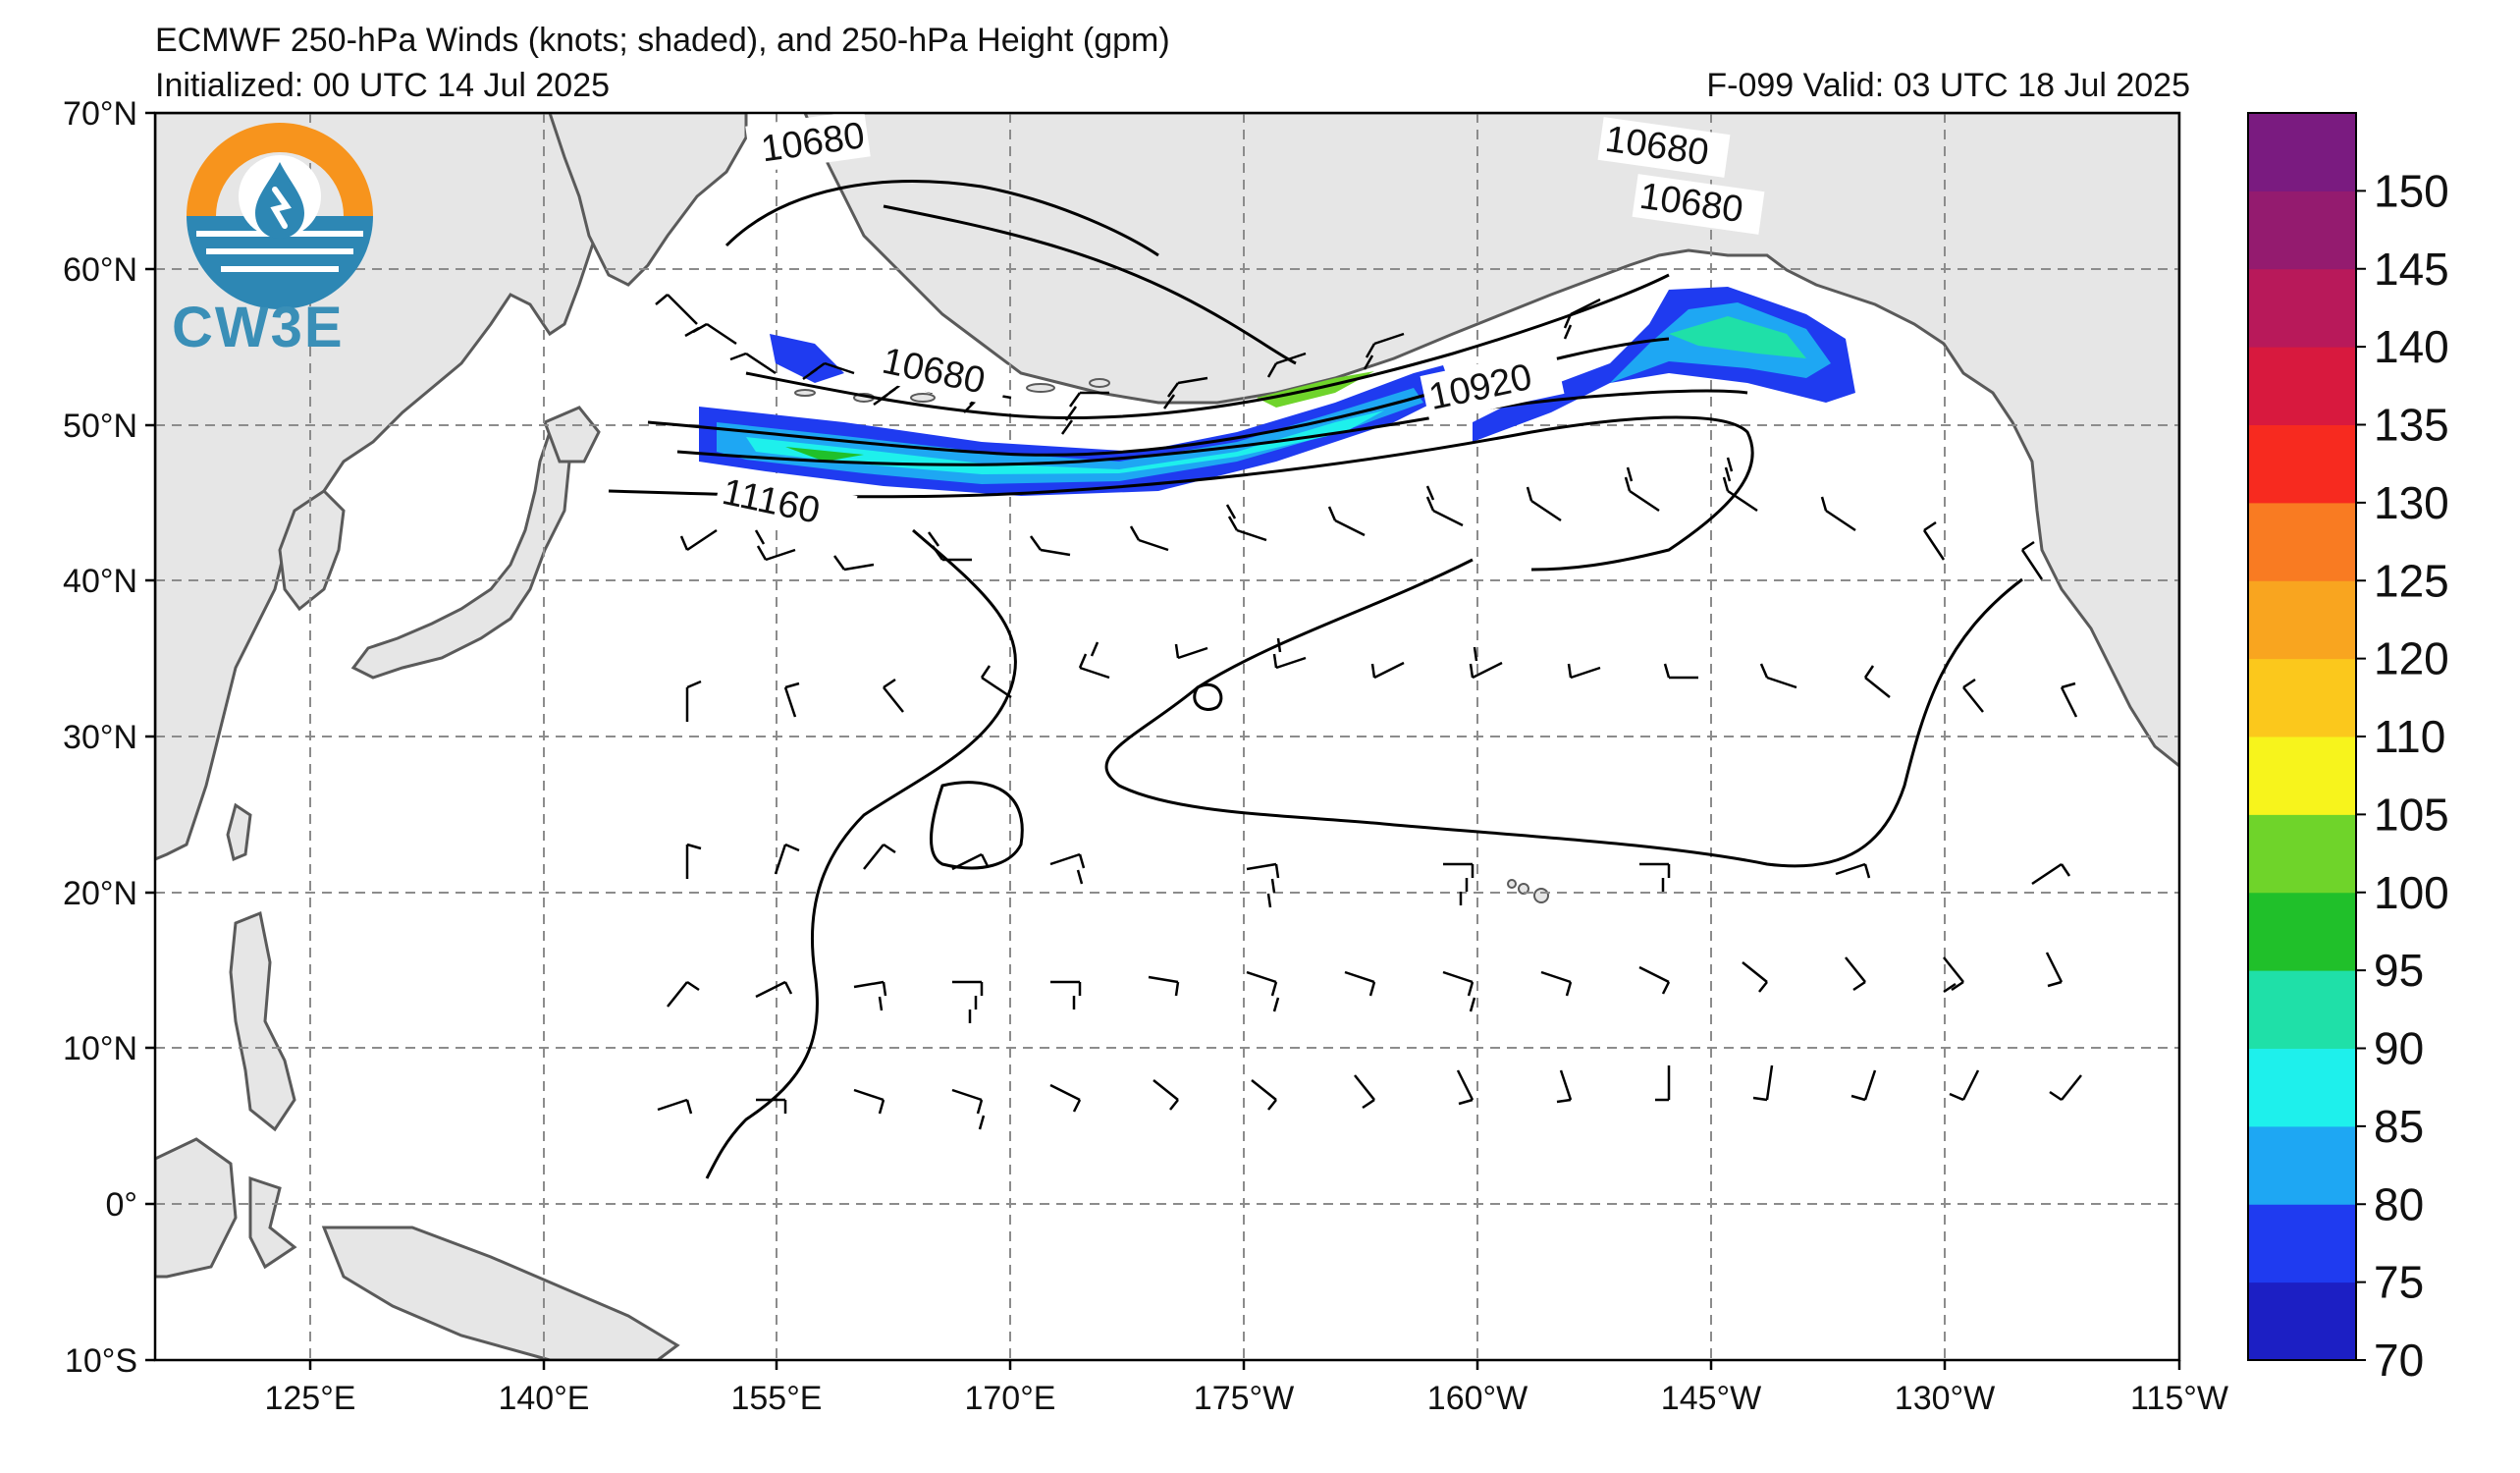  What do you see at coordinates (2411, 190) in the screenshot?
I see `colorbar-label: 150` at bounding box center [2411, 190].